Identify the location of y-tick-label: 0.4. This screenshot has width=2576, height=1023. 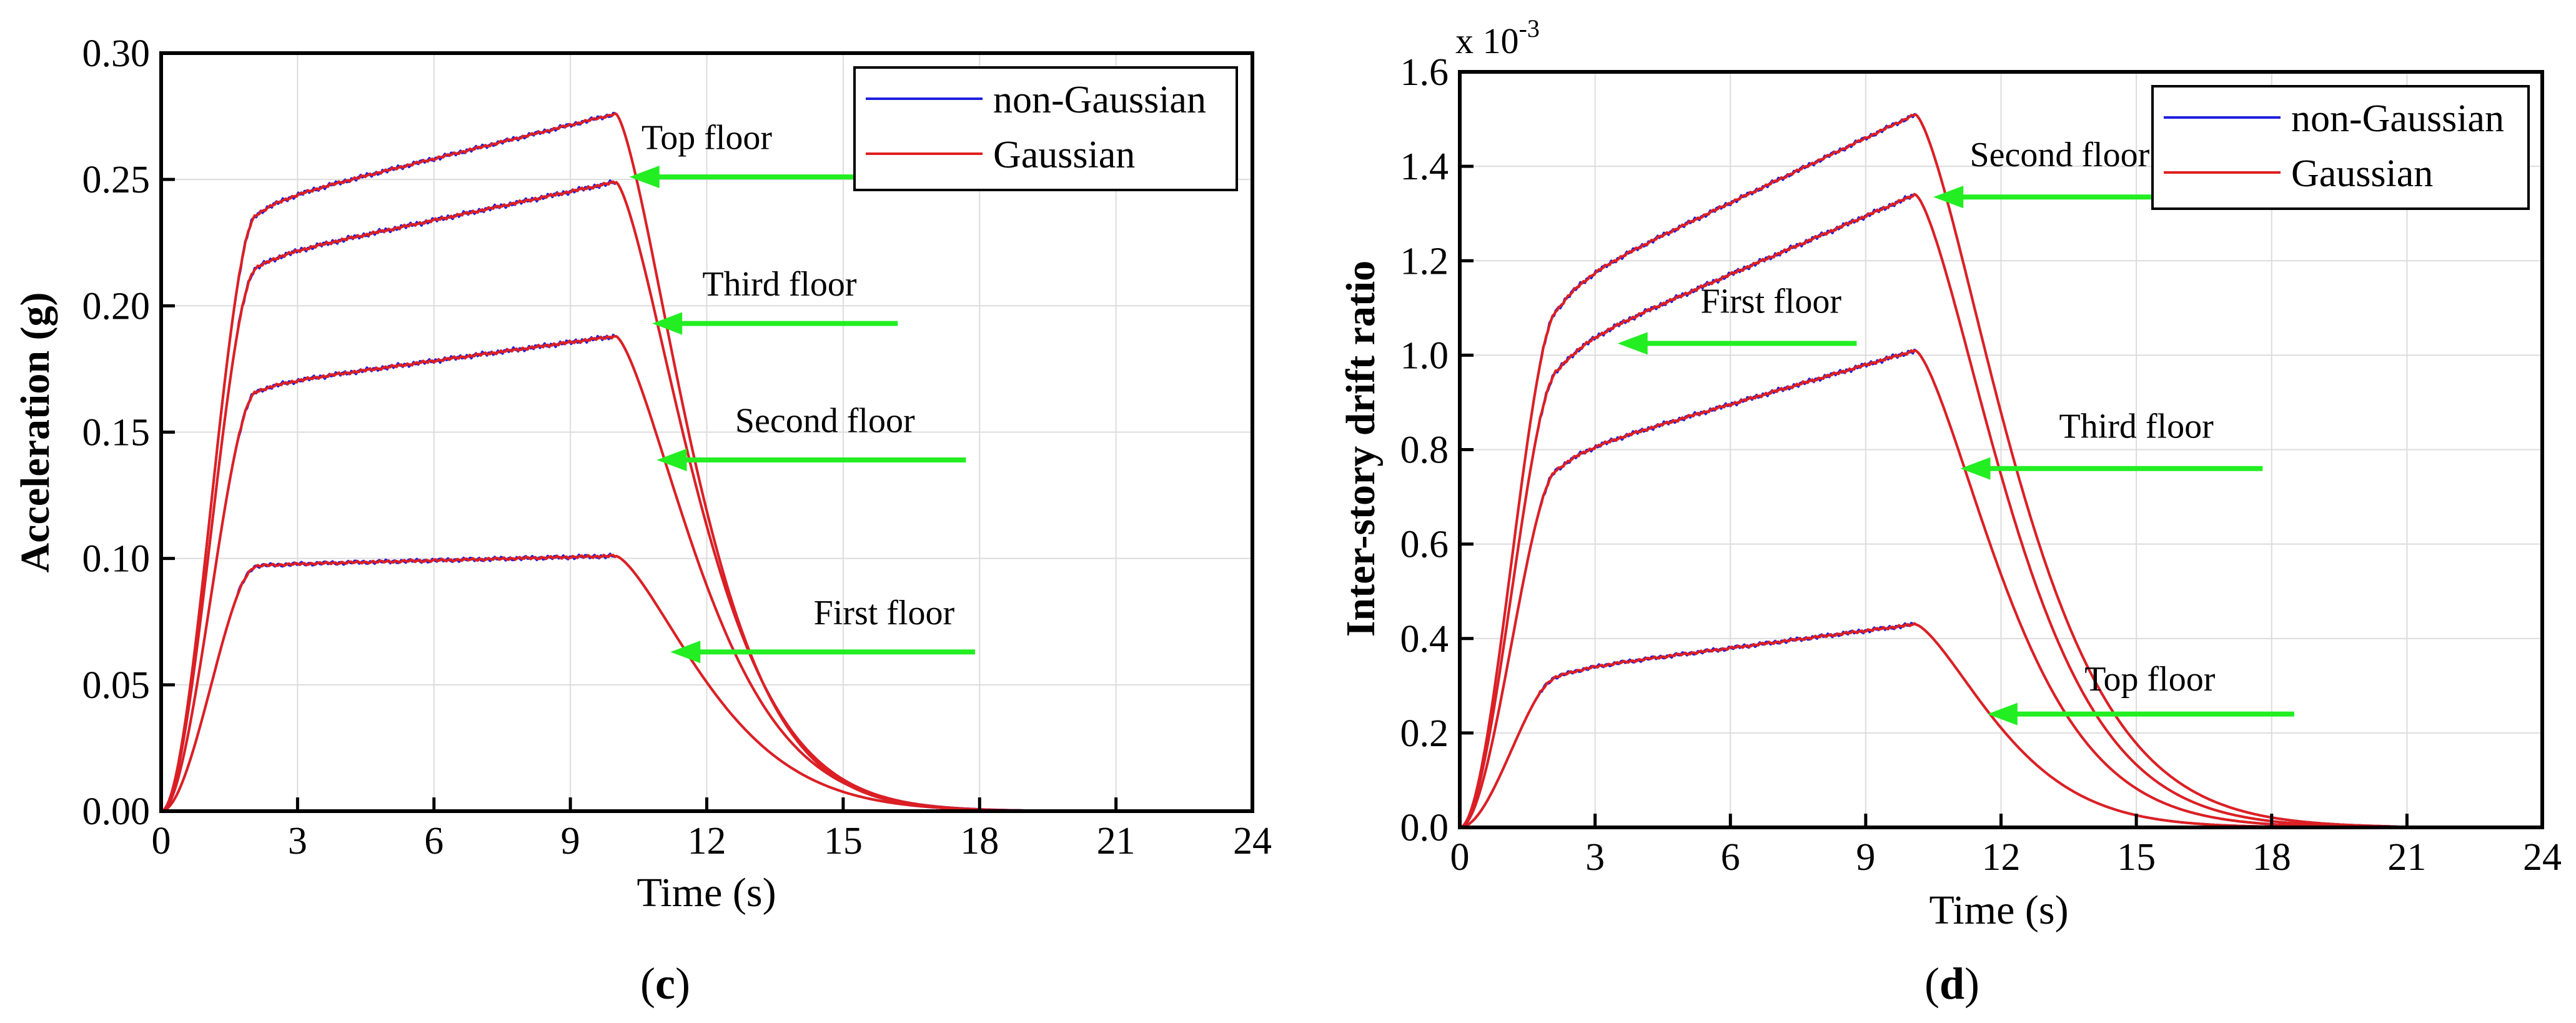
(1424, 639).